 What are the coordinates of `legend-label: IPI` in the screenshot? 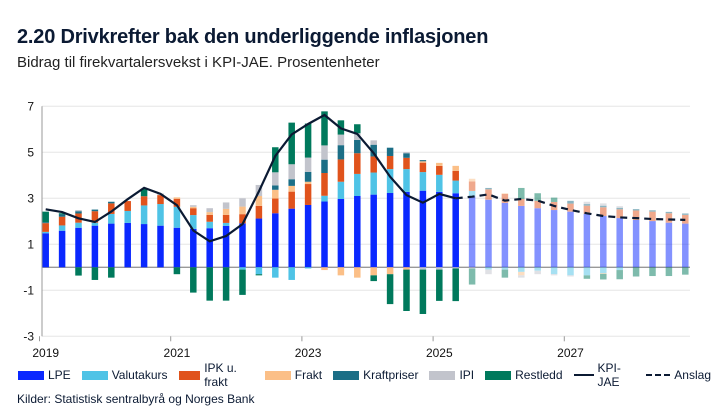 It's located at (467, 375).